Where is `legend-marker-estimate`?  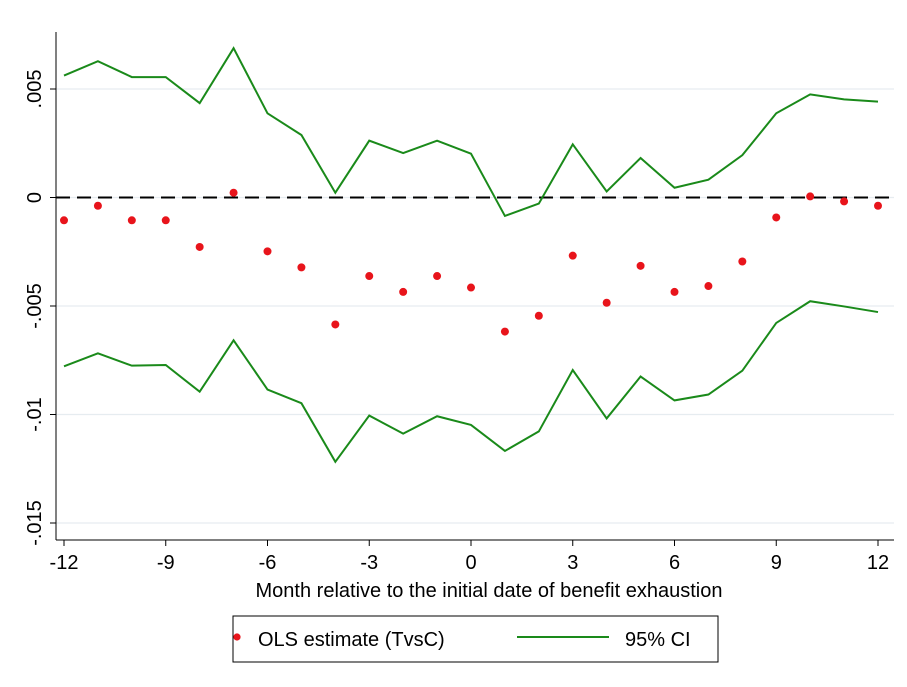
legend-marker-estimate is located at coordinates (237, 637).